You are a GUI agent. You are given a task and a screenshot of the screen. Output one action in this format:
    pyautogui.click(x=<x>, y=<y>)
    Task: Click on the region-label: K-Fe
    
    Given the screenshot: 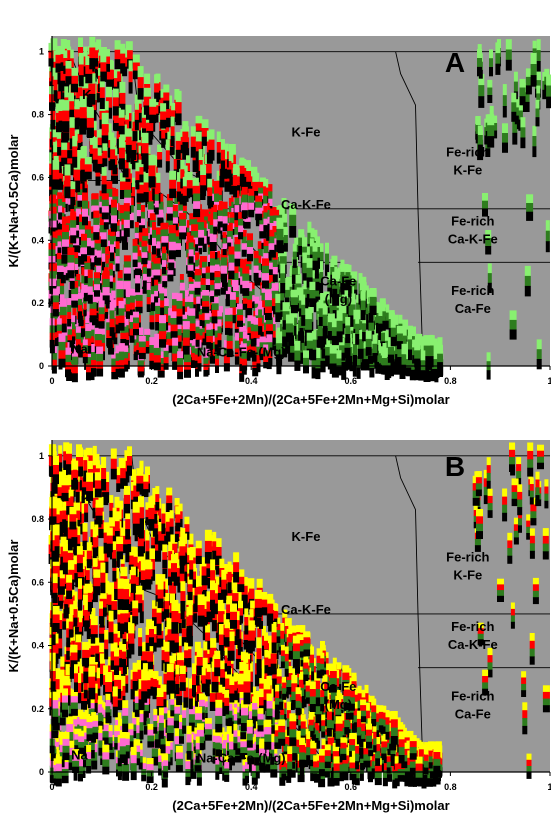 What is the action you would take?
    pyautogui.click(x=467, y=170)
    